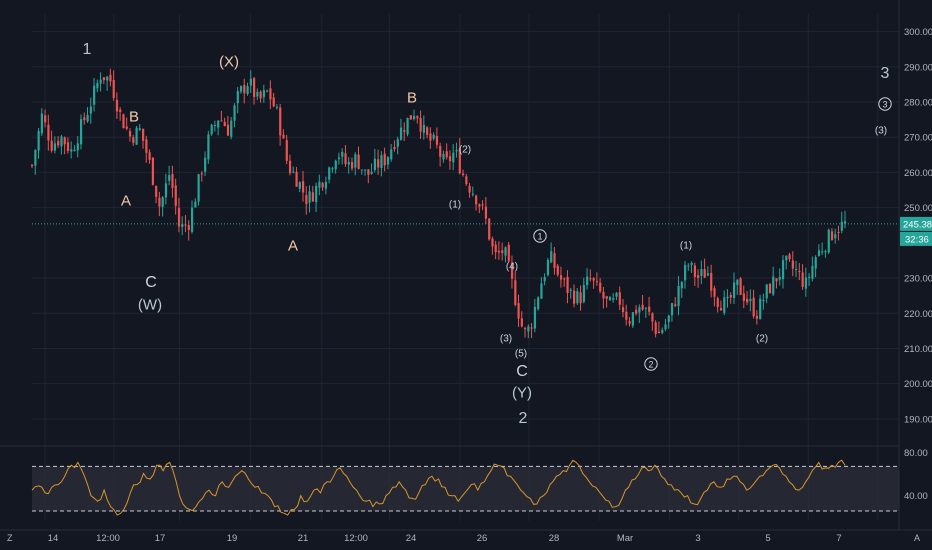 Image resolution: width=932 pixels, height=550 pixels. Describe the element at coordinates (356, 538) in the screenshot. I see `time-tick-label: 12:00` at that location.